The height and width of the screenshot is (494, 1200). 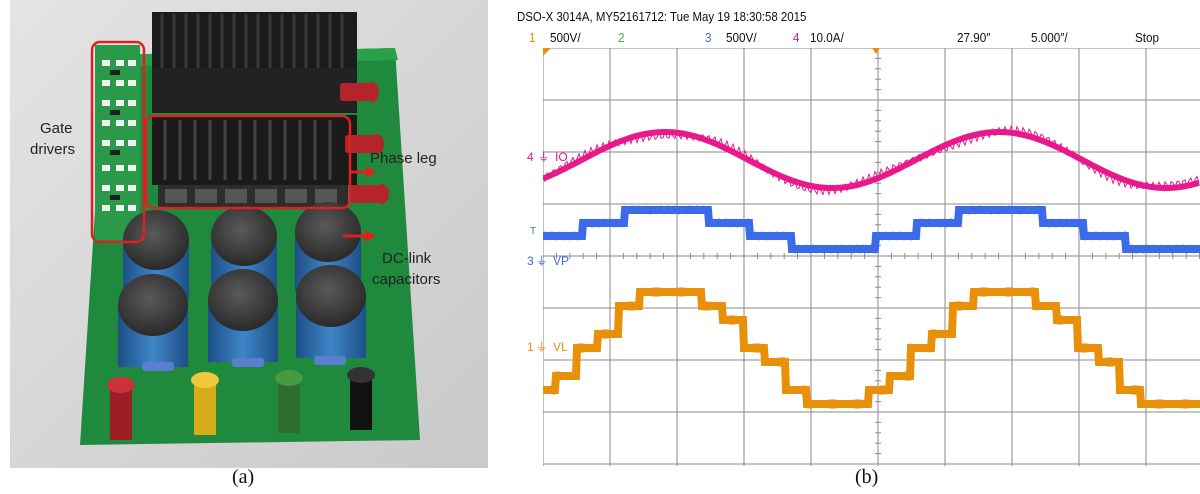 I want to click on vp-channel-name: VP, so click(x=561, y=261).